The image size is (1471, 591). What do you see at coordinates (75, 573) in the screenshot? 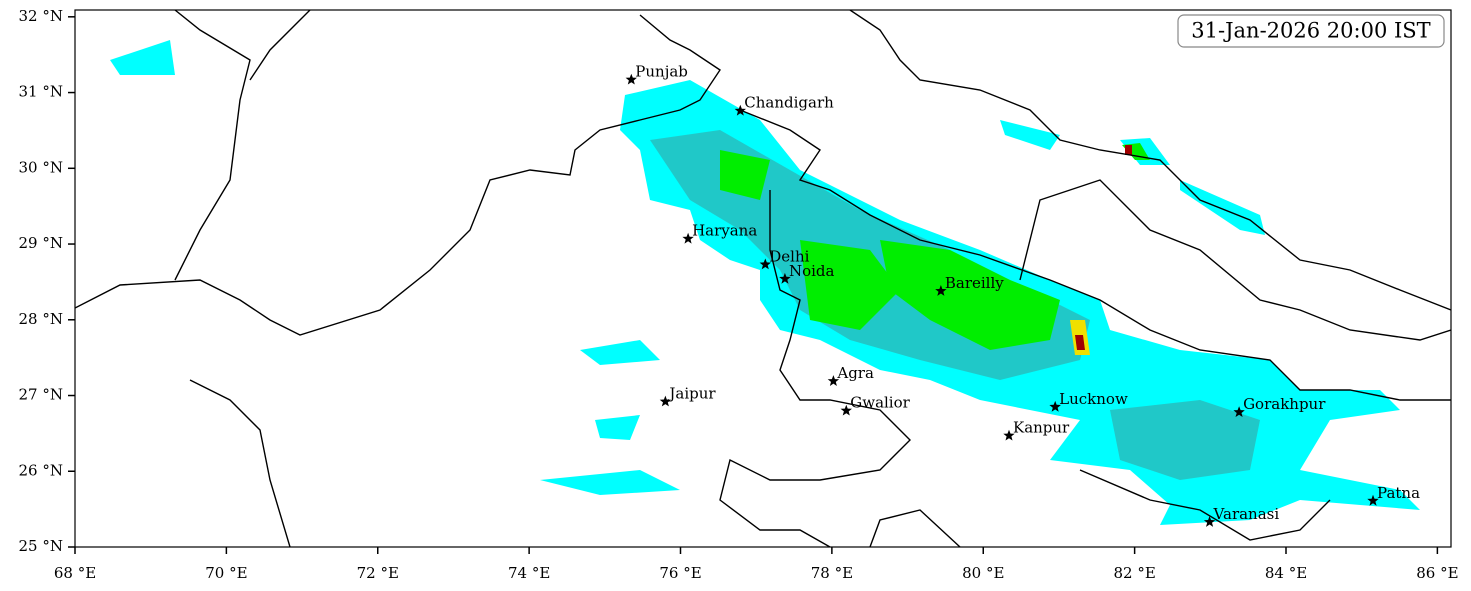
I see `x-tick-label: 68 °E` at bounding box center [75, 573].